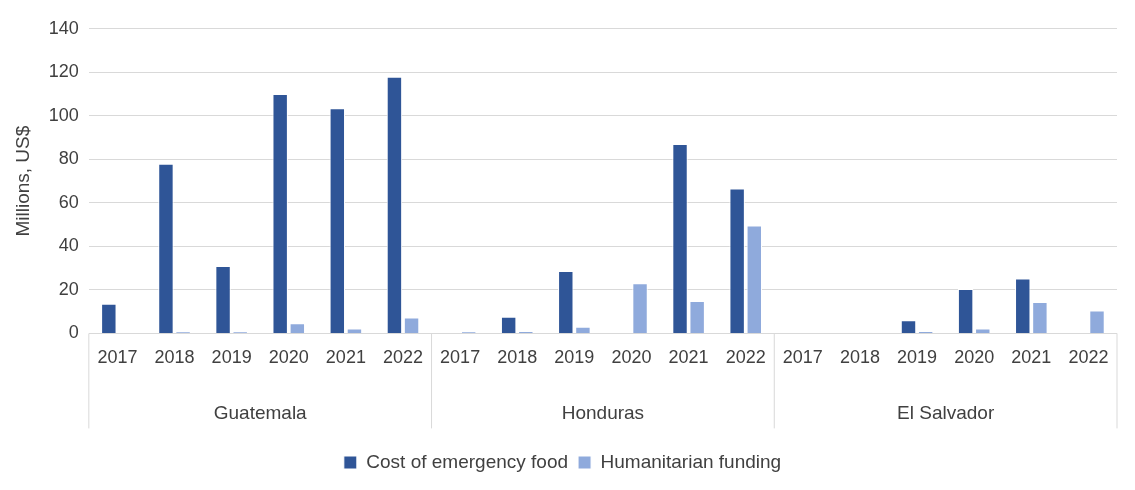 Image resolution: width=1135 pixels, height=490 pixels. I want to click on text: Guatemala, so click(260, 412).